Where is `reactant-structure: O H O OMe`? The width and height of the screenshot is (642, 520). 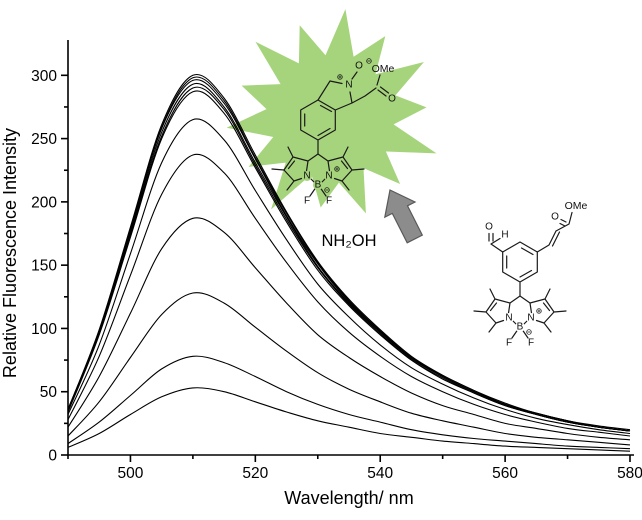
reactant-structure: O H O OMe is located at coordinates (530, 275).